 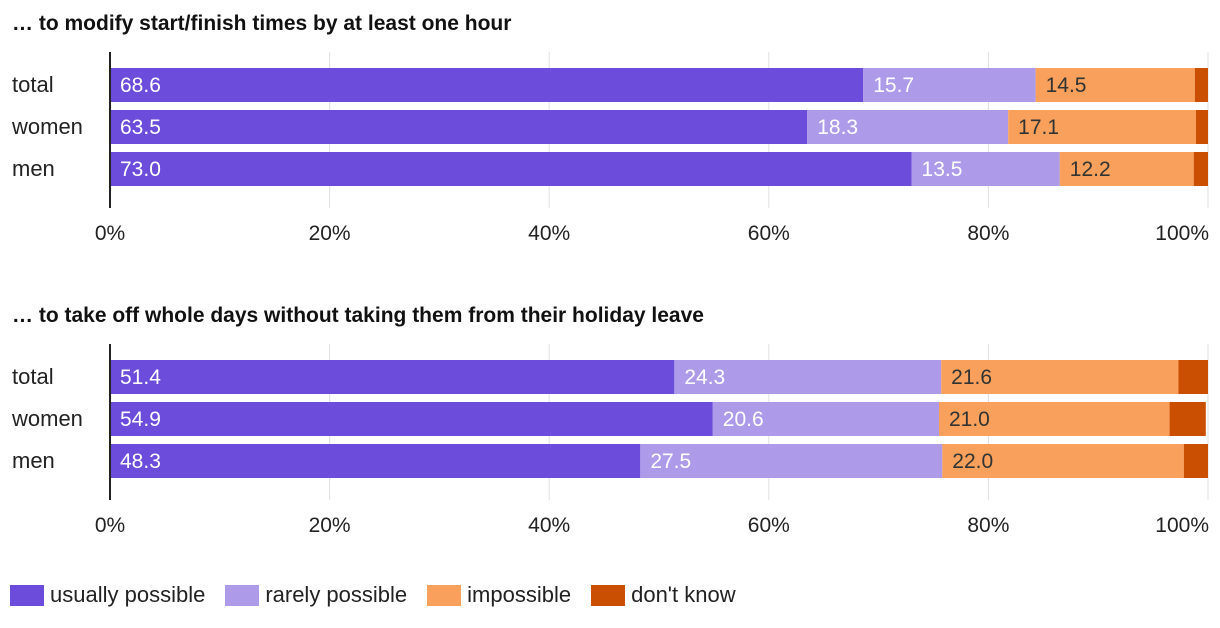 What do you see at coordinates (683, 594) in the screenshot?
I see `legend-label-dont-know: don't know` at bounding box center [683, 594].